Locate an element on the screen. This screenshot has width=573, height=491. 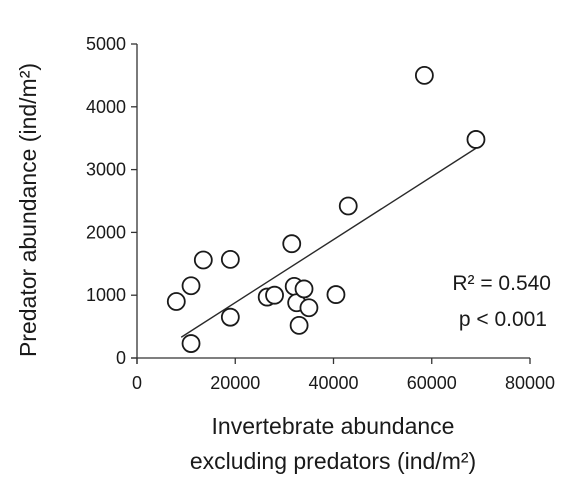
x-tick-label: 0 is located at coordinates (137, 383).